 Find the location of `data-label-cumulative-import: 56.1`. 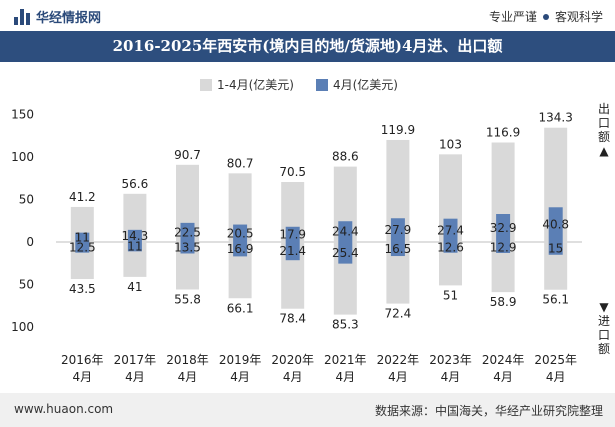

data-label-cumulative-import: 56.1 is located at coordinates (555, 300).